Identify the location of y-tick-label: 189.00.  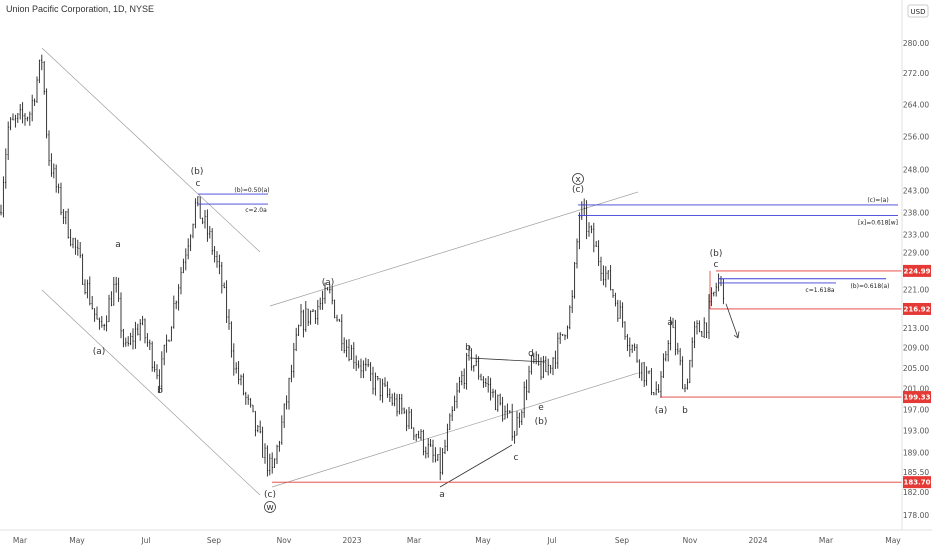
(916, 453).